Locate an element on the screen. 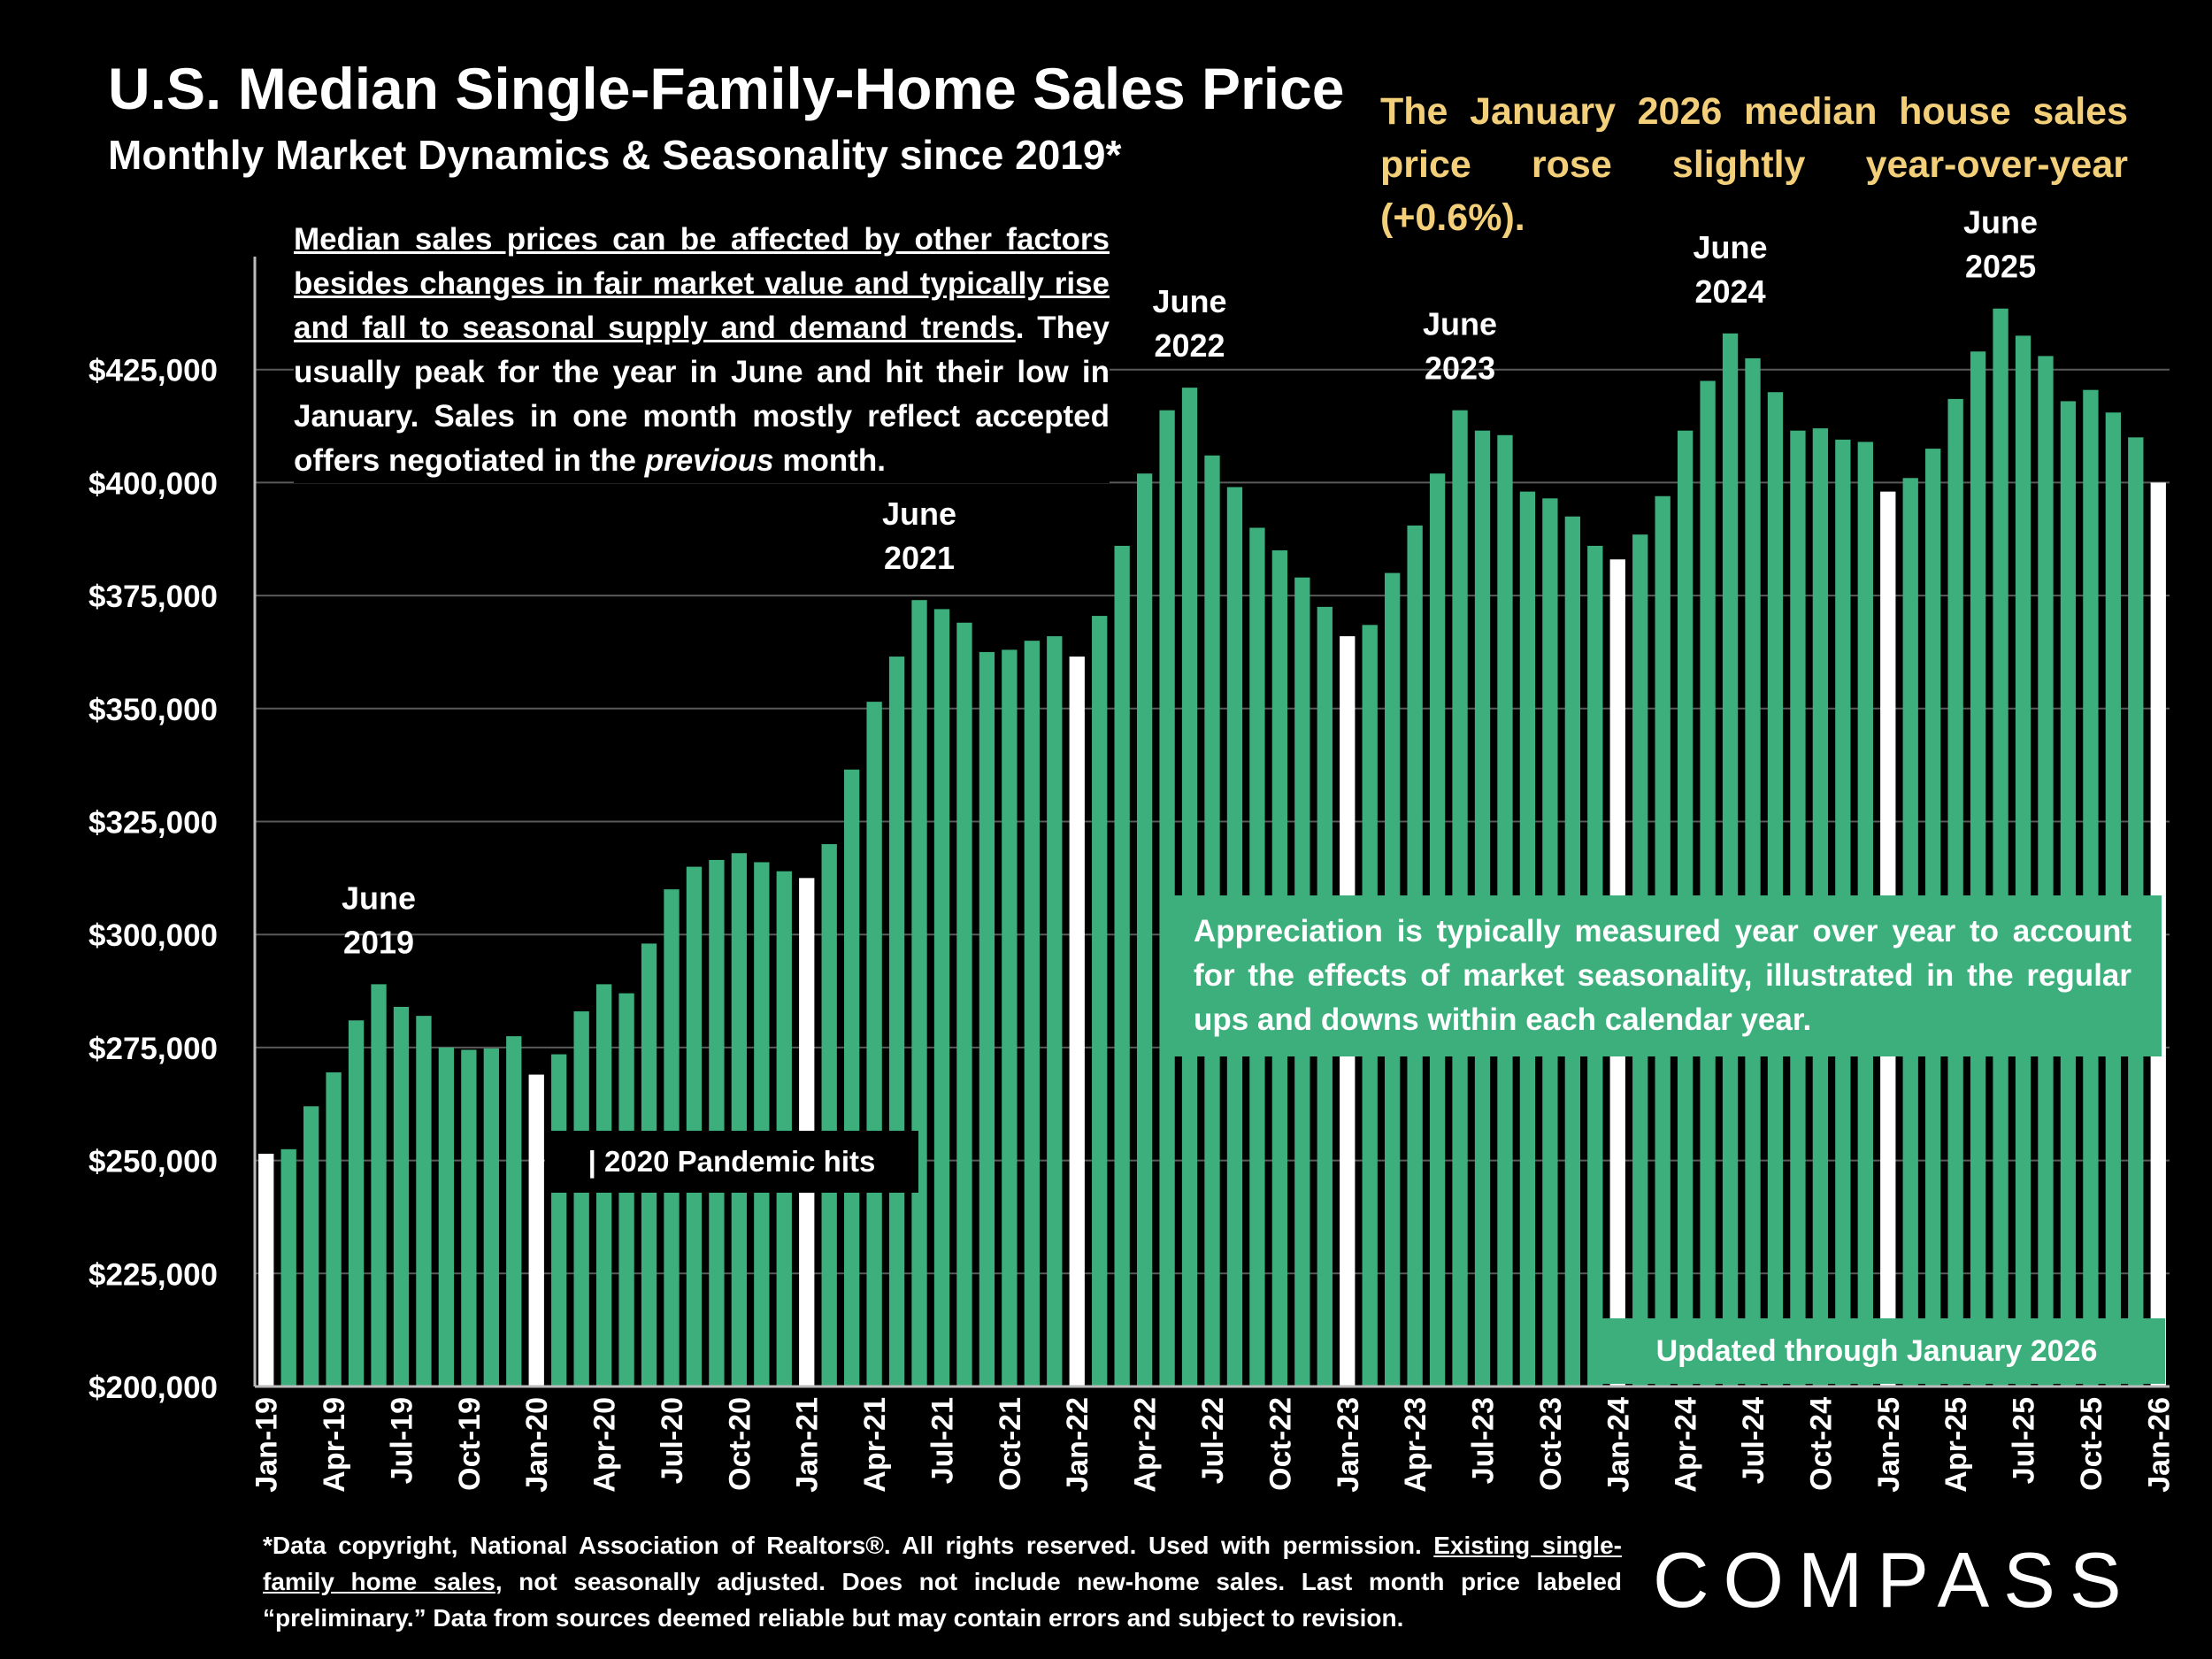 This screenshot has height=1659, width=2212. x-tick-label: Apr-23 is located at coordinates (1416, 1445).